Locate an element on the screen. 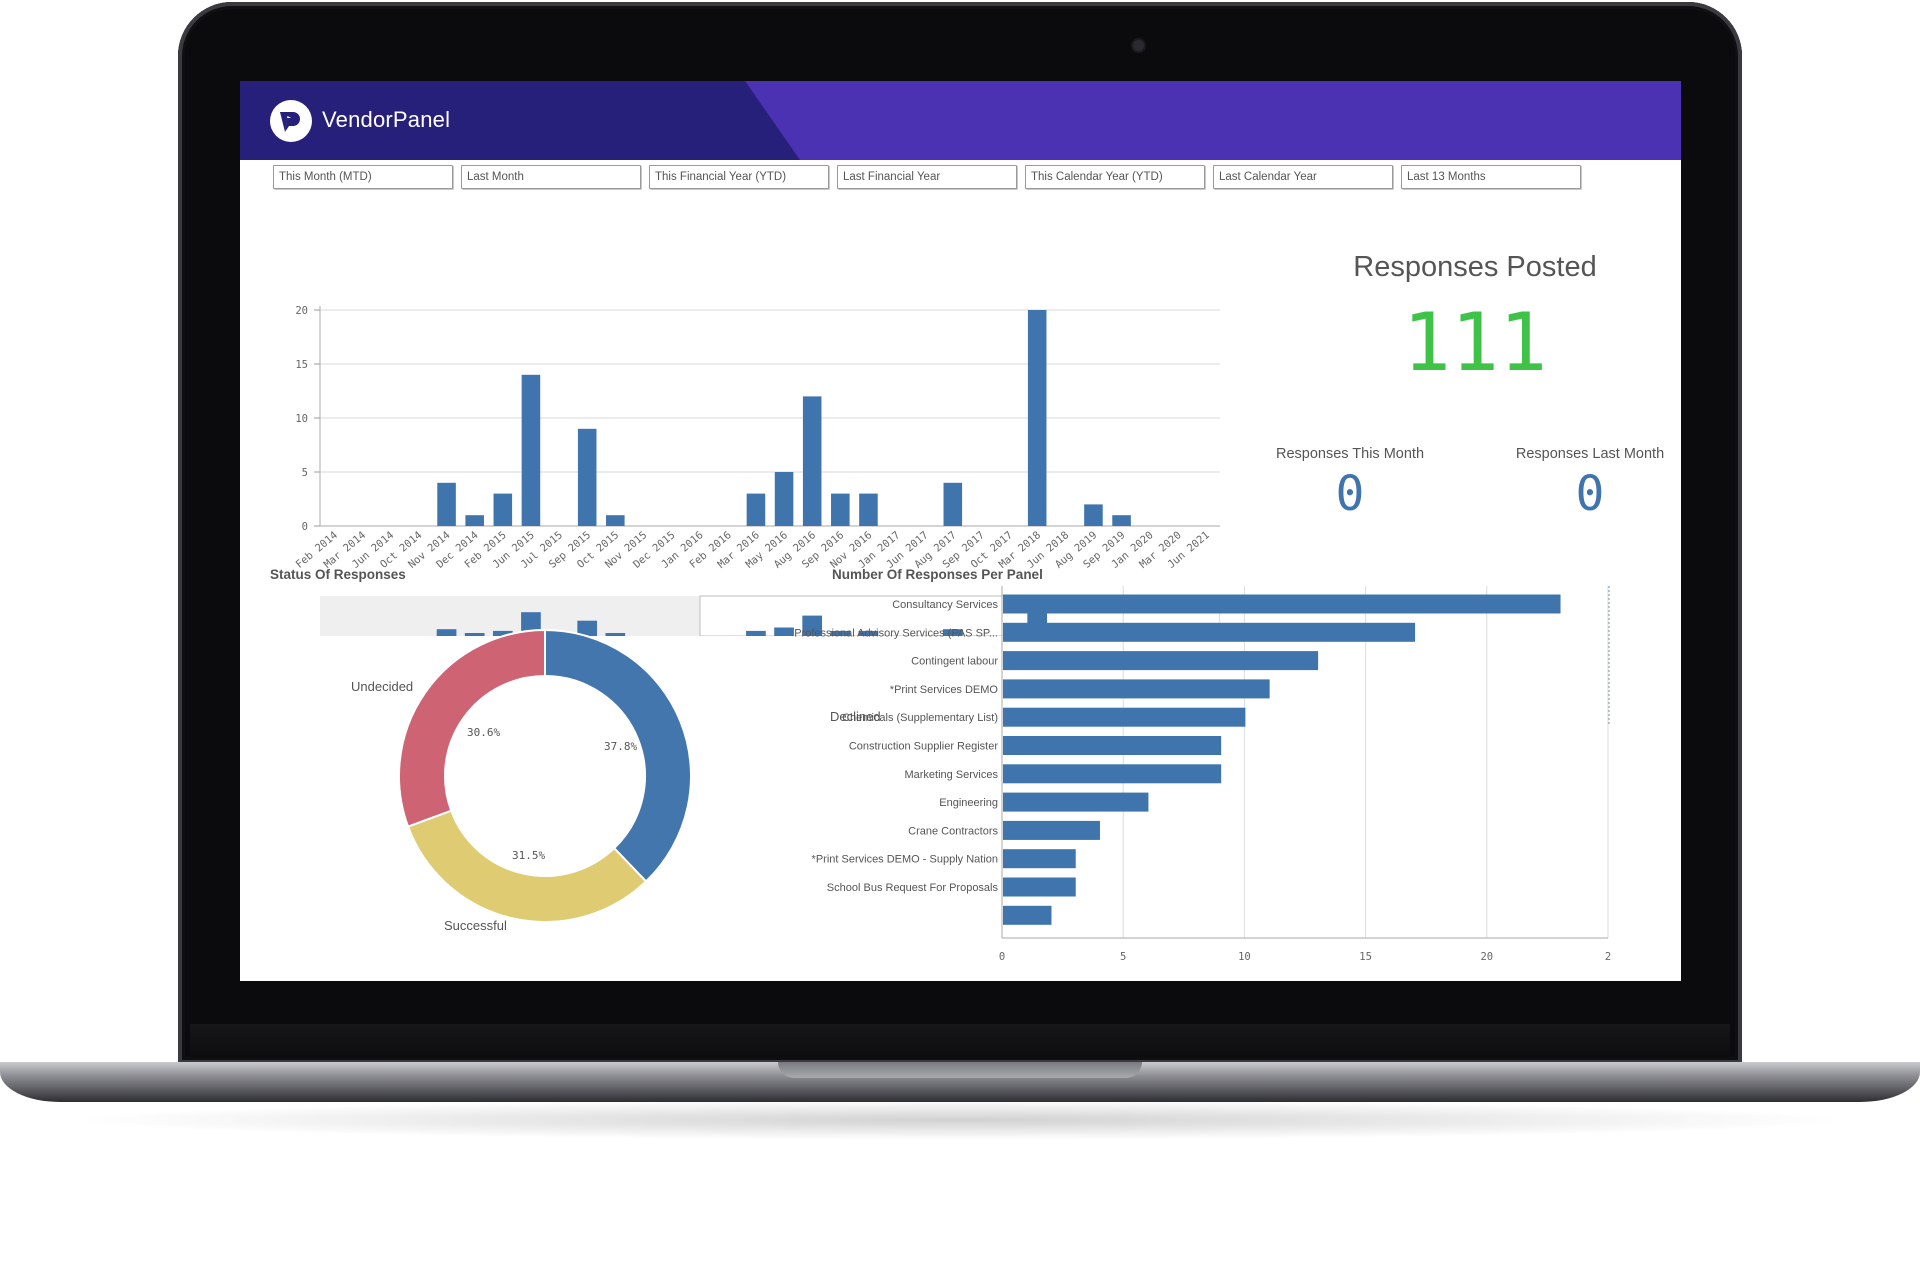  y-tick-label: 15 is located at coordinates (301, 365).